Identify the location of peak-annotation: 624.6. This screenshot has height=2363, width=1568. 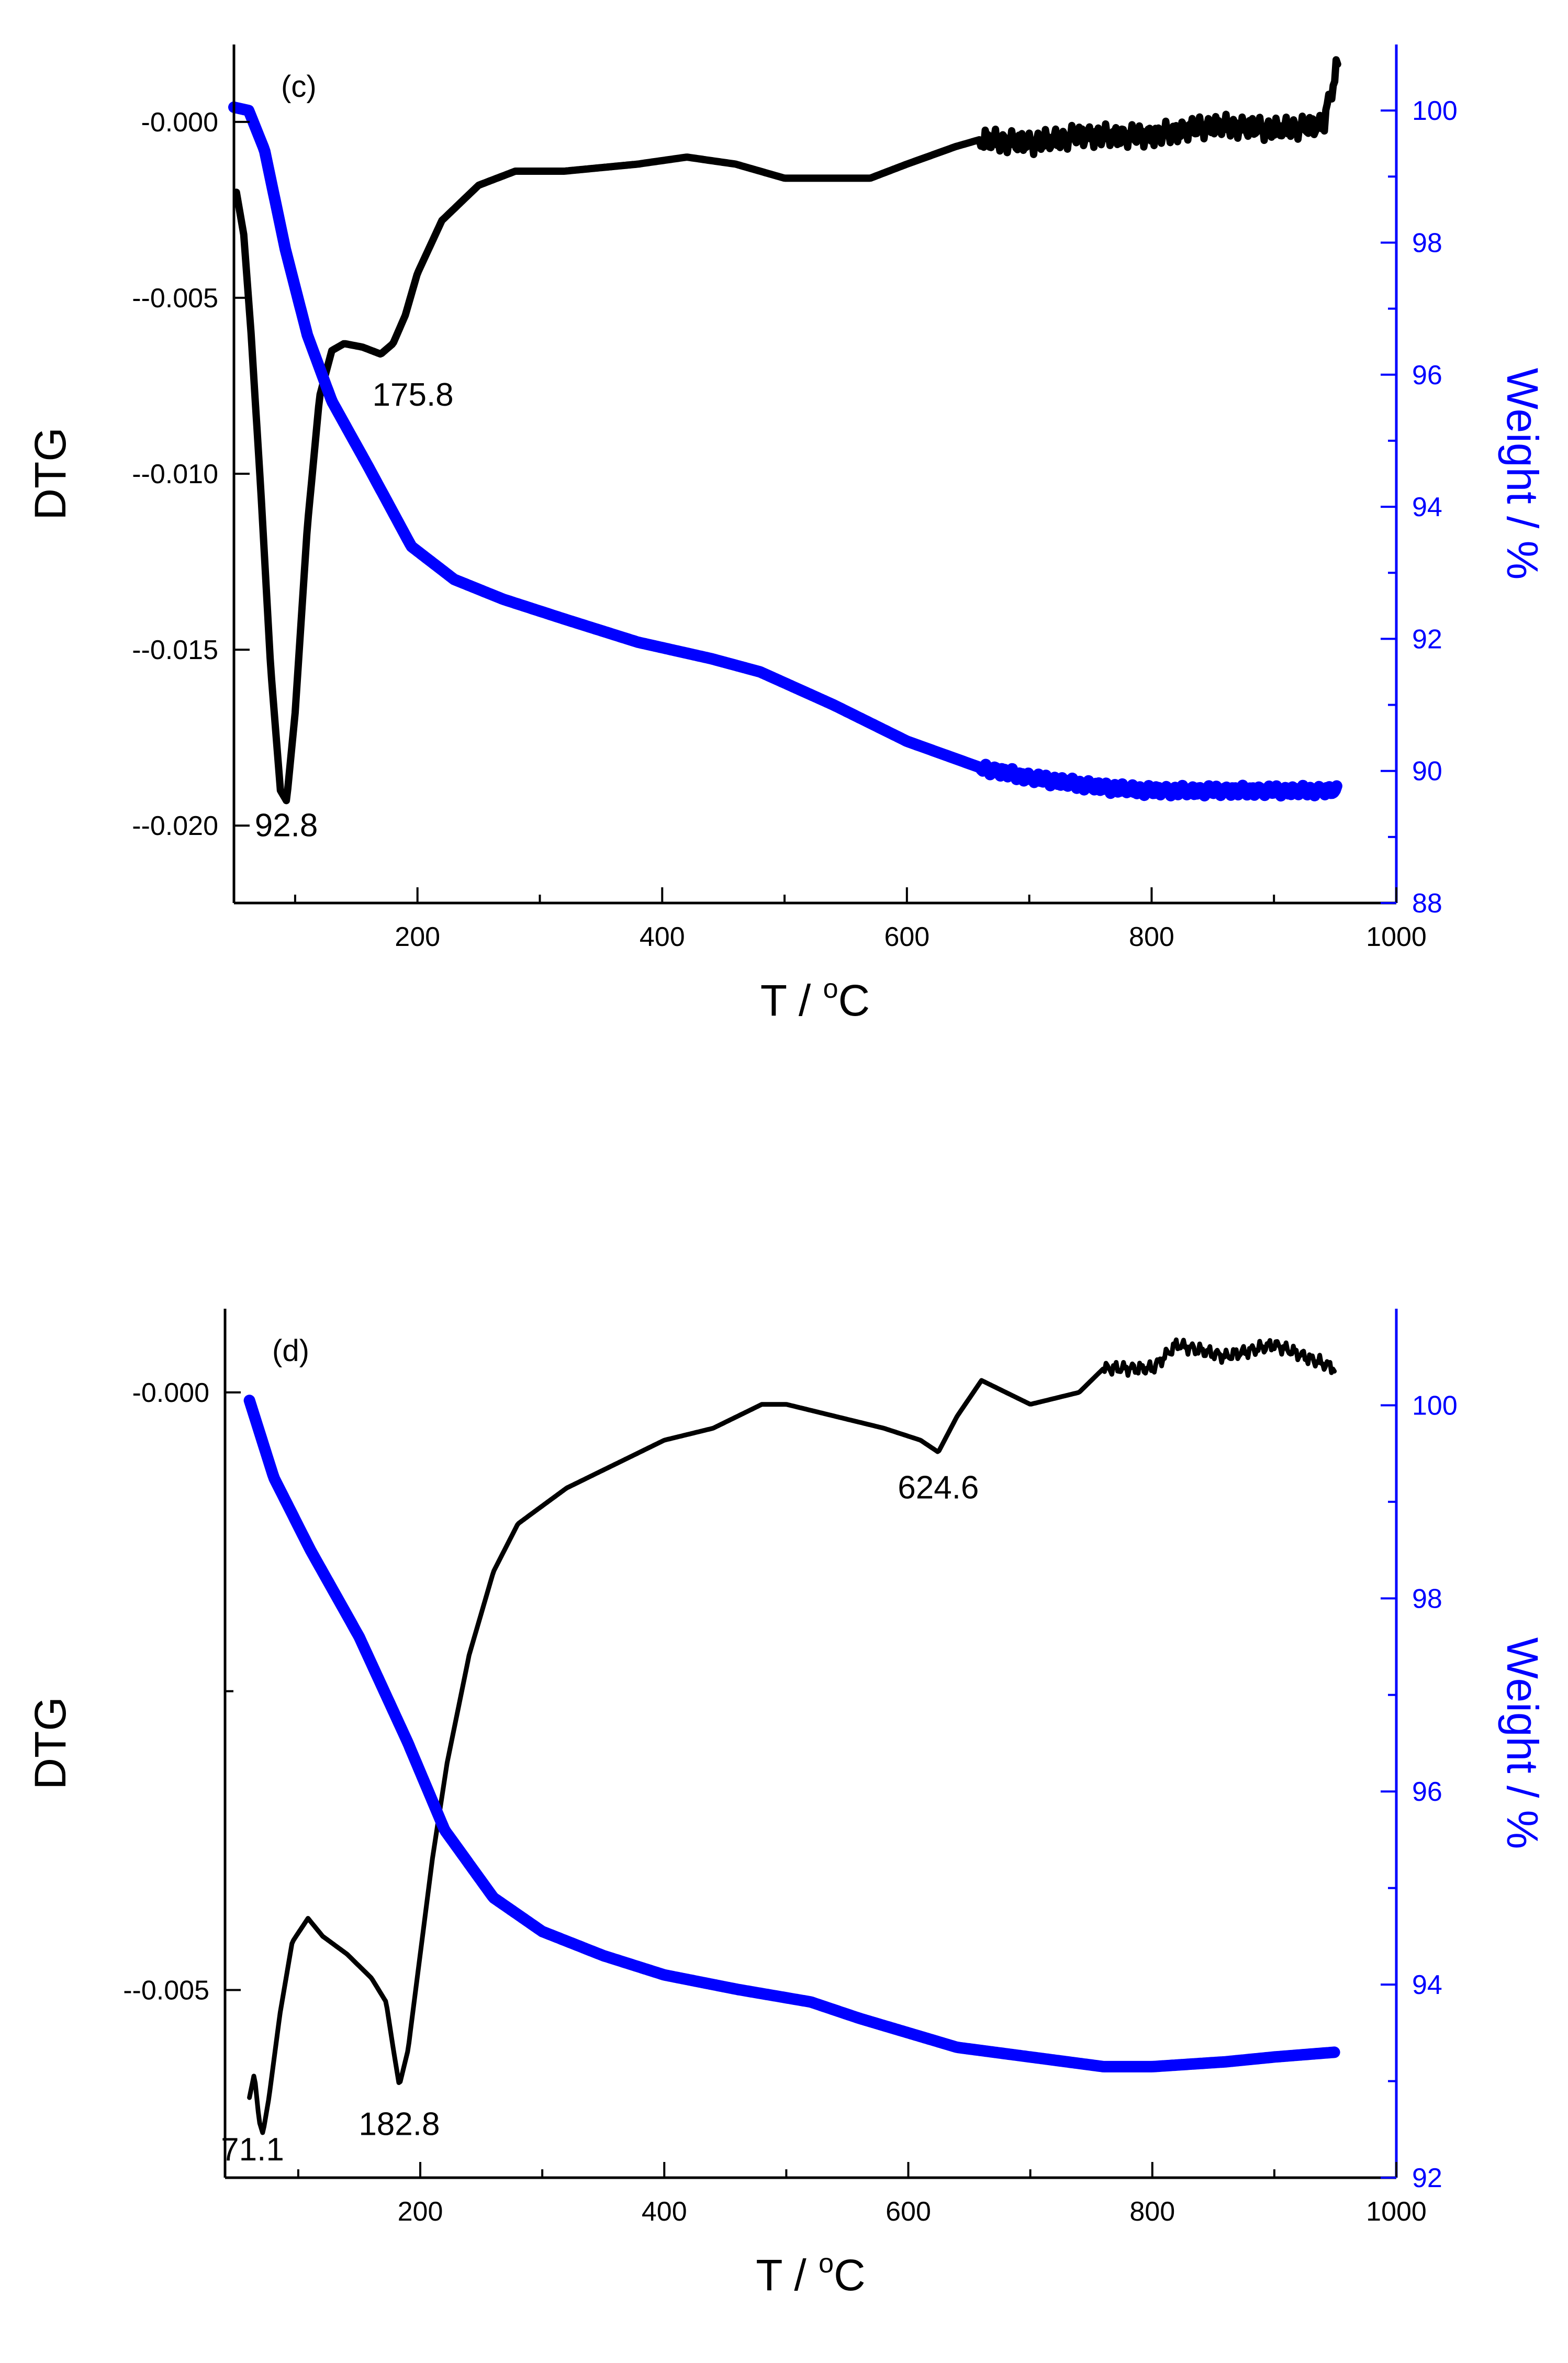
(938, 1487).